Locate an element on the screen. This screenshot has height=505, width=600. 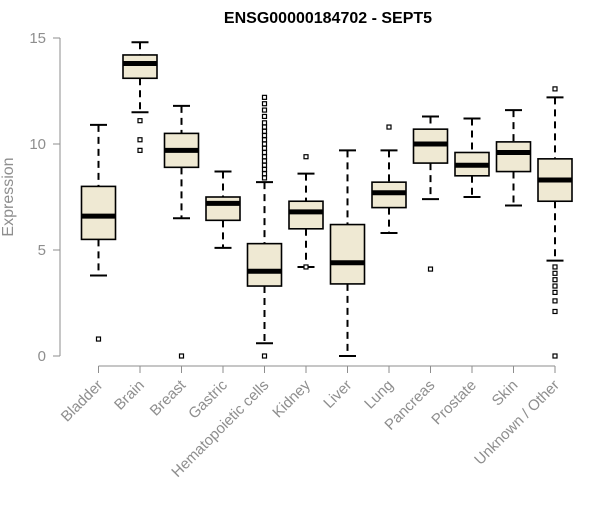
y-axis-title: Expression is located at coordinates (8, 196).